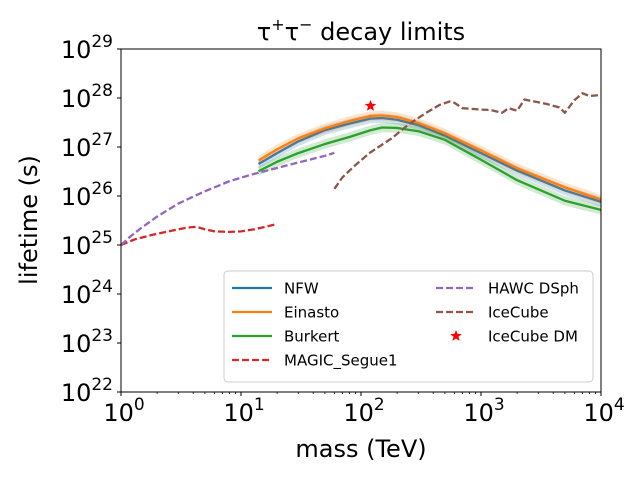  Describe the element at coordinates (277, 24) in the screenshot. I see `chart-title-sup1: +` at that location.